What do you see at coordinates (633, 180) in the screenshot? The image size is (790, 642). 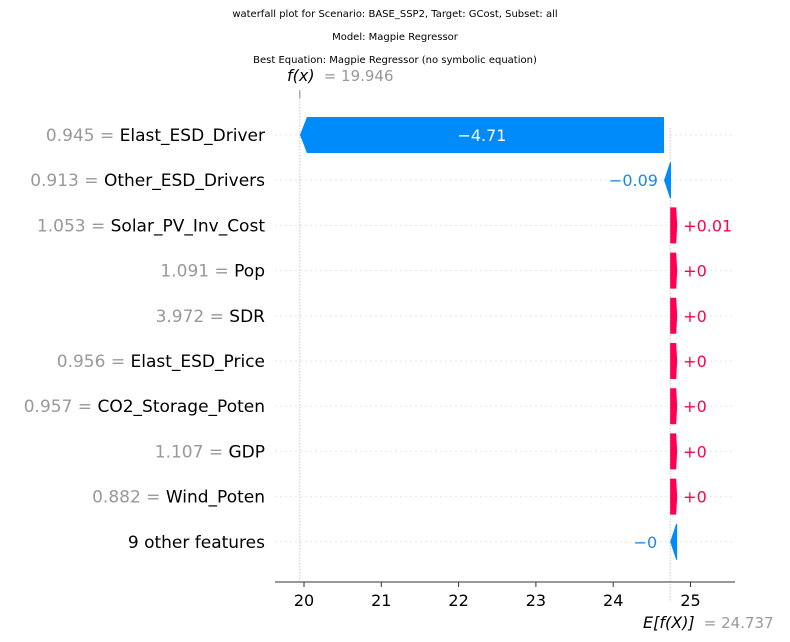 I see `shap-value-label: −0.09` at bounding box center [633, 180].